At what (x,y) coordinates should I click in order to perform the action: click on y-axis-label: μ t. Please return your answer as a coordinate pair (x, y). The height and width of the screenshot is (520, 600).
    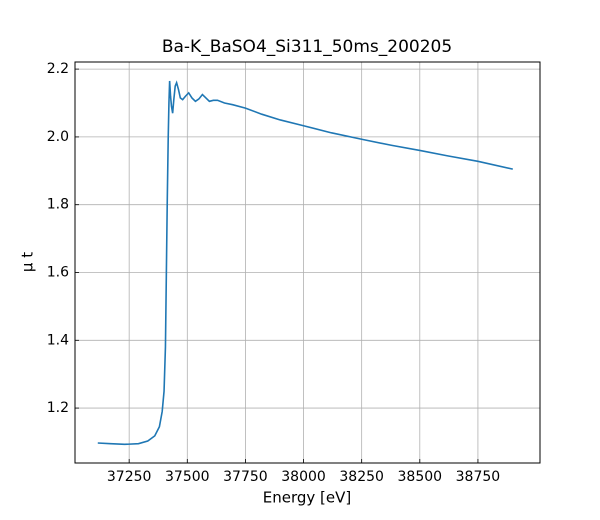
    Looking at the image, I should click on (28, 262).